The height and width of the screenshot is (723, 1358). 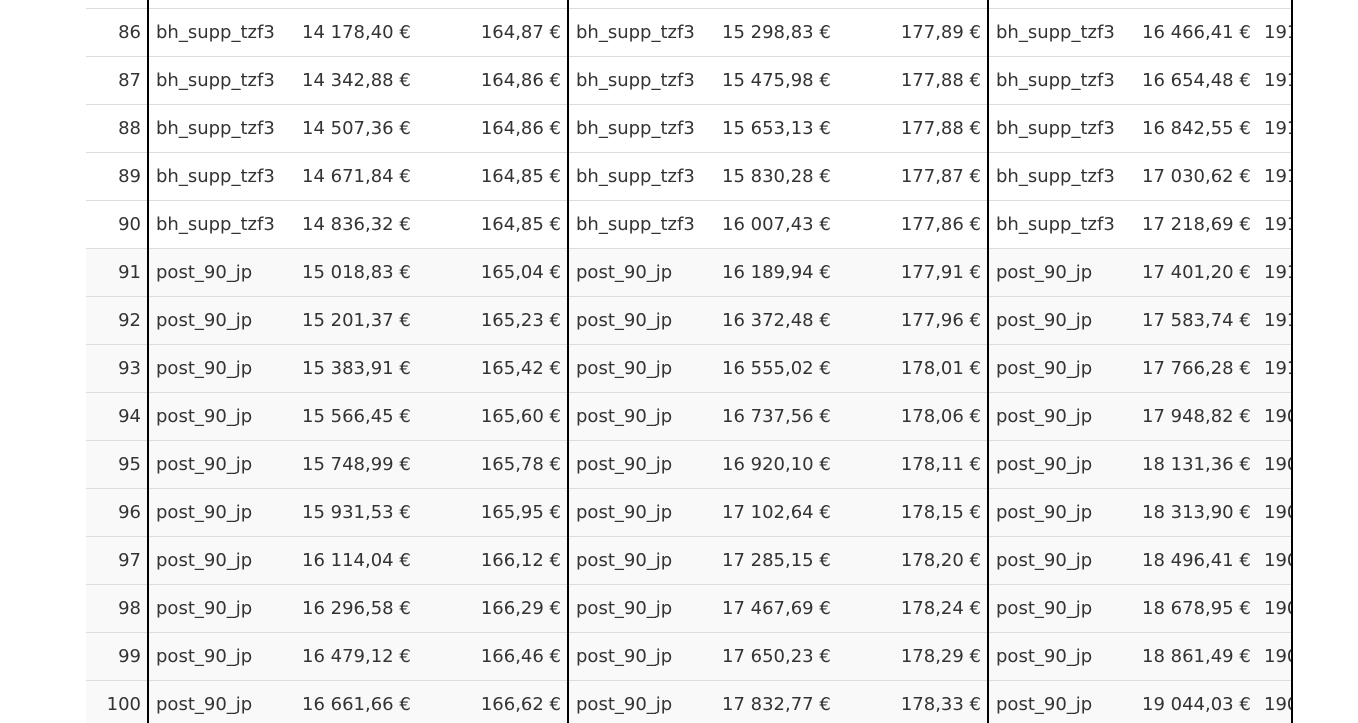 What do you see at coordinates (778, 176) in the screenshot?
I see `total-amount-cell: 15 830,28 €` at bounding box center [778, 176].